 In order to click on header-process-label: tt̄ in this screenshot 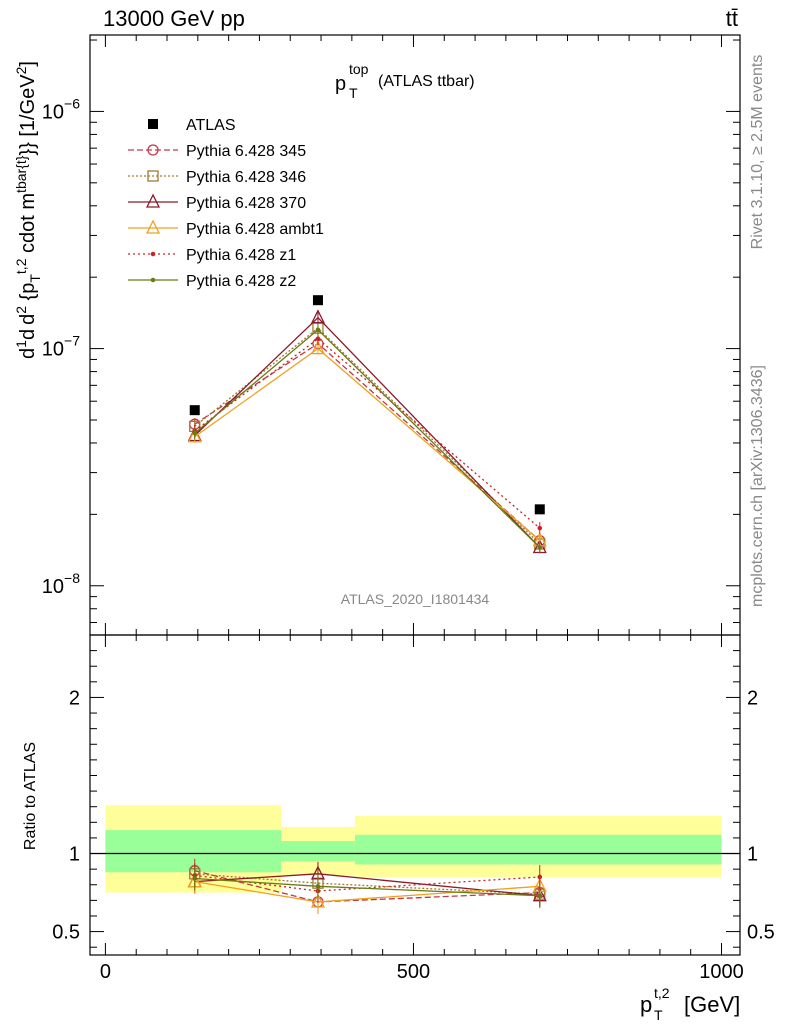, I will do `click(732, 18)`.